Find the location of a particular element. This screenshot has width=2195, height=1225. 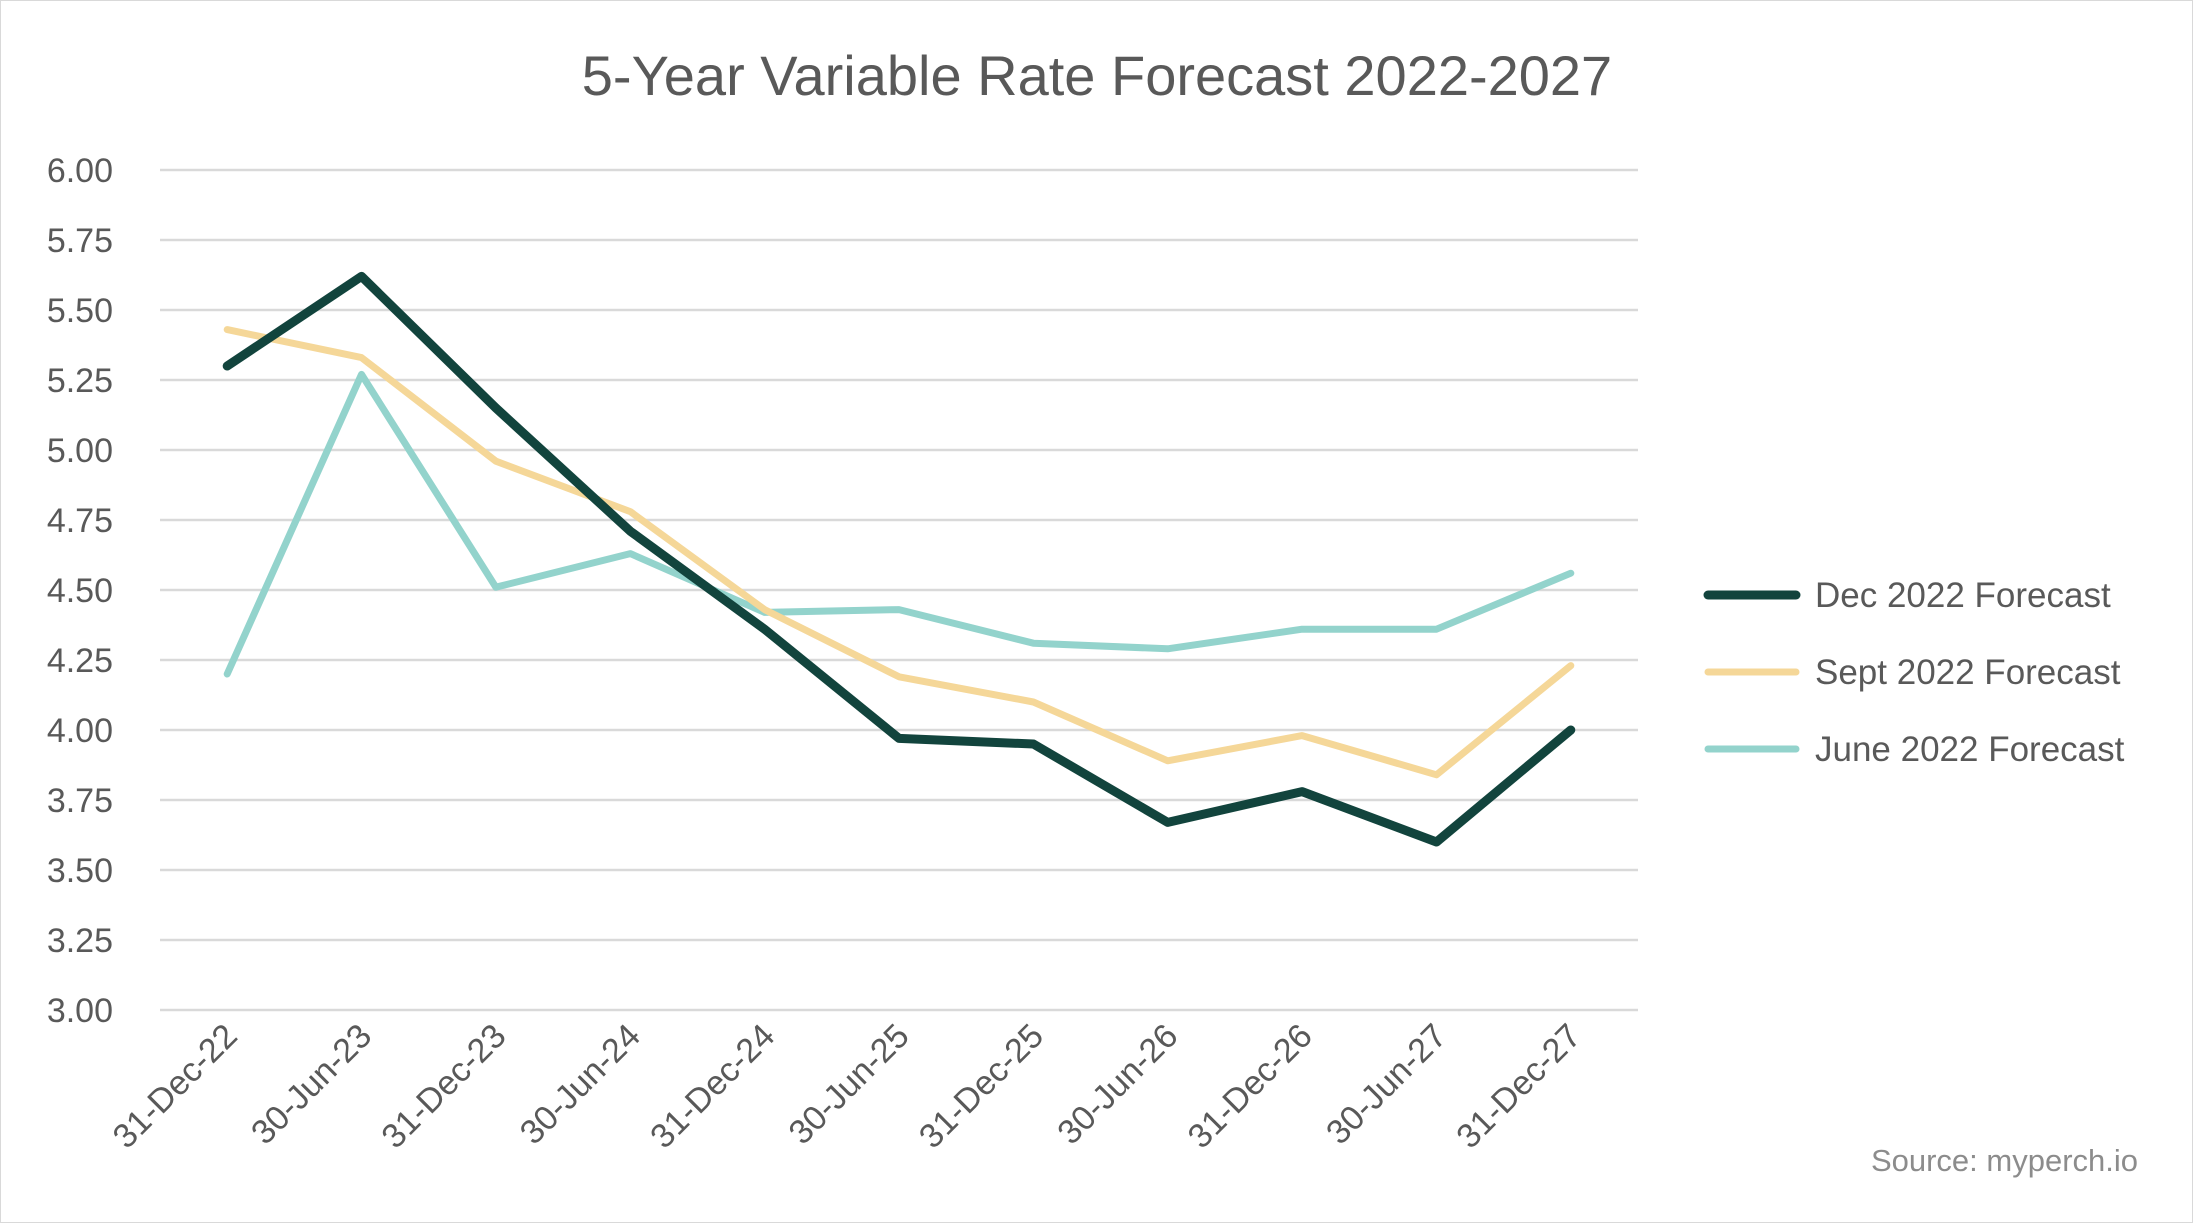

y-tick-label: 4.50 is located at coordinates (80, 591).